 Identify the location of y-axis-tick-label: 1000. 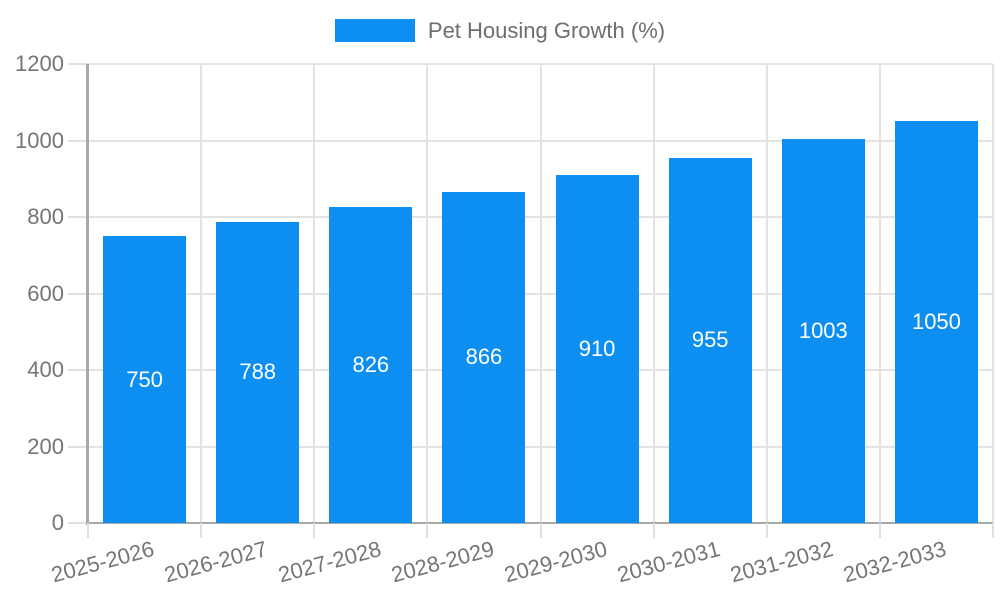
(39, 140).